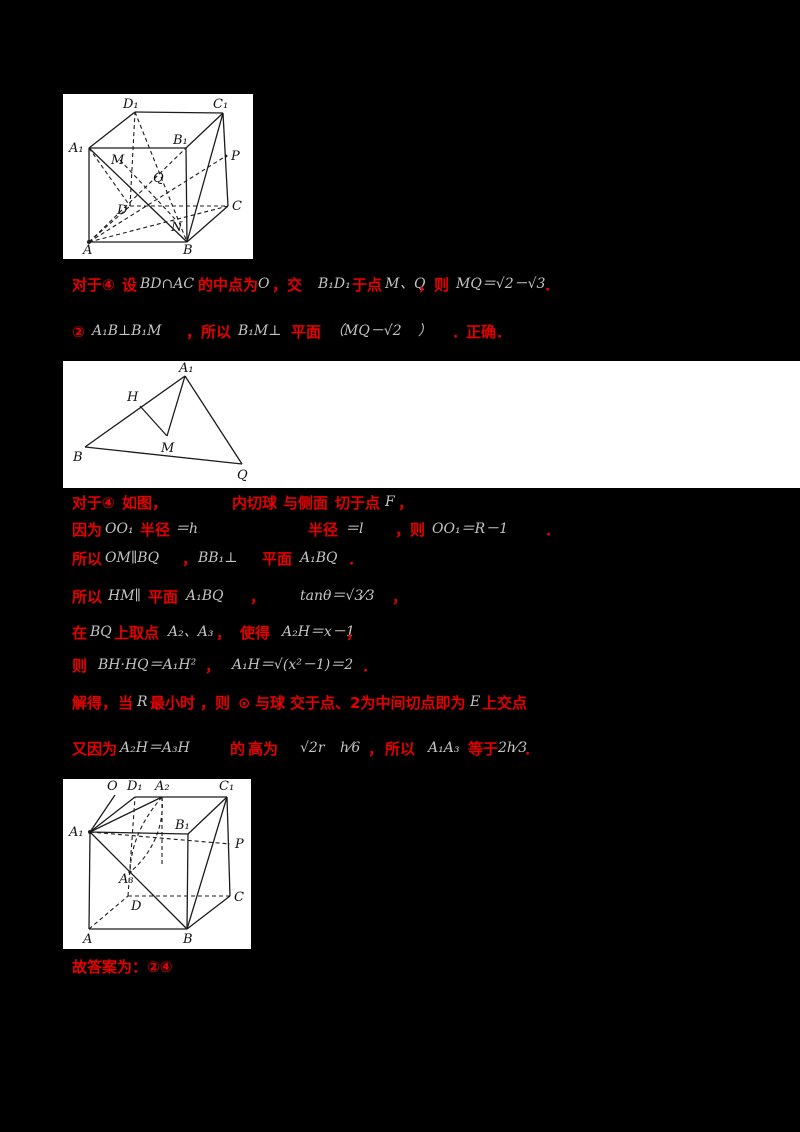  What do you see at coordinates (142, 702) in the screenshot?
I see `text-fragment: R` at bounding box center [142, 702].